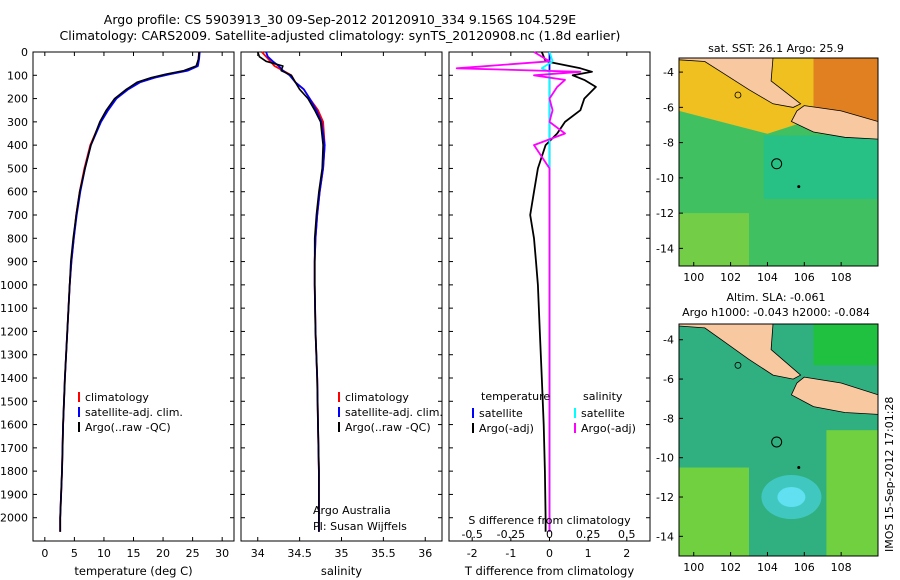  Describe the element at coordinates (17, 192) in the screenshot. I see `depth-tick-label: 600` at that location.